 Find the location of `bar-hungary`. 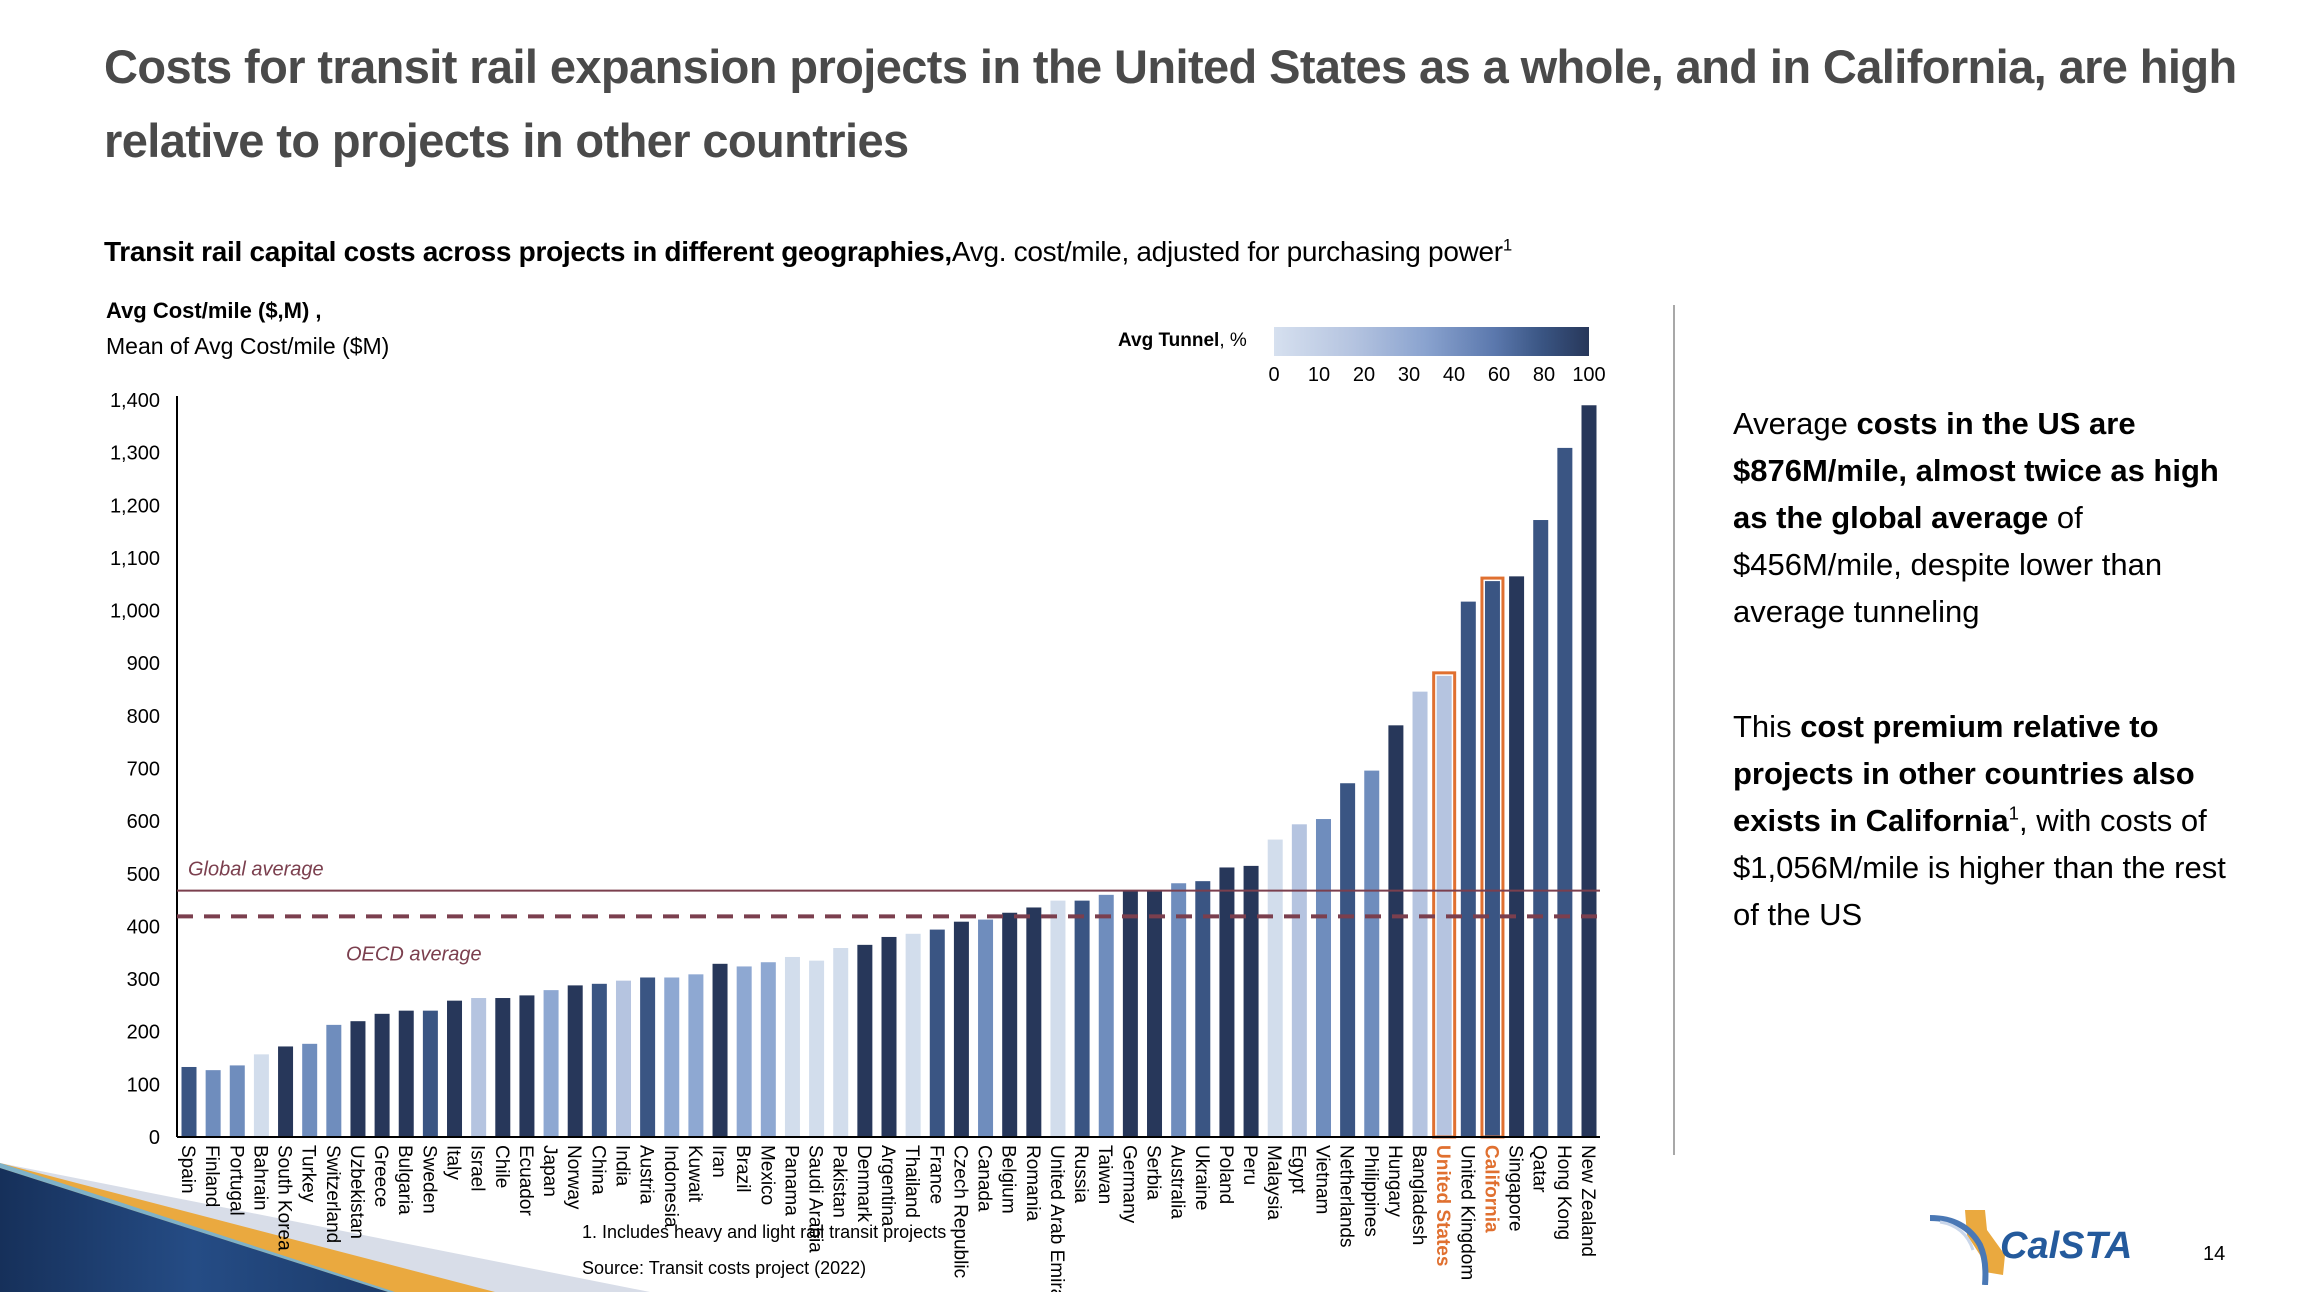

bar-hungary is located at coordinates (1396, 931).